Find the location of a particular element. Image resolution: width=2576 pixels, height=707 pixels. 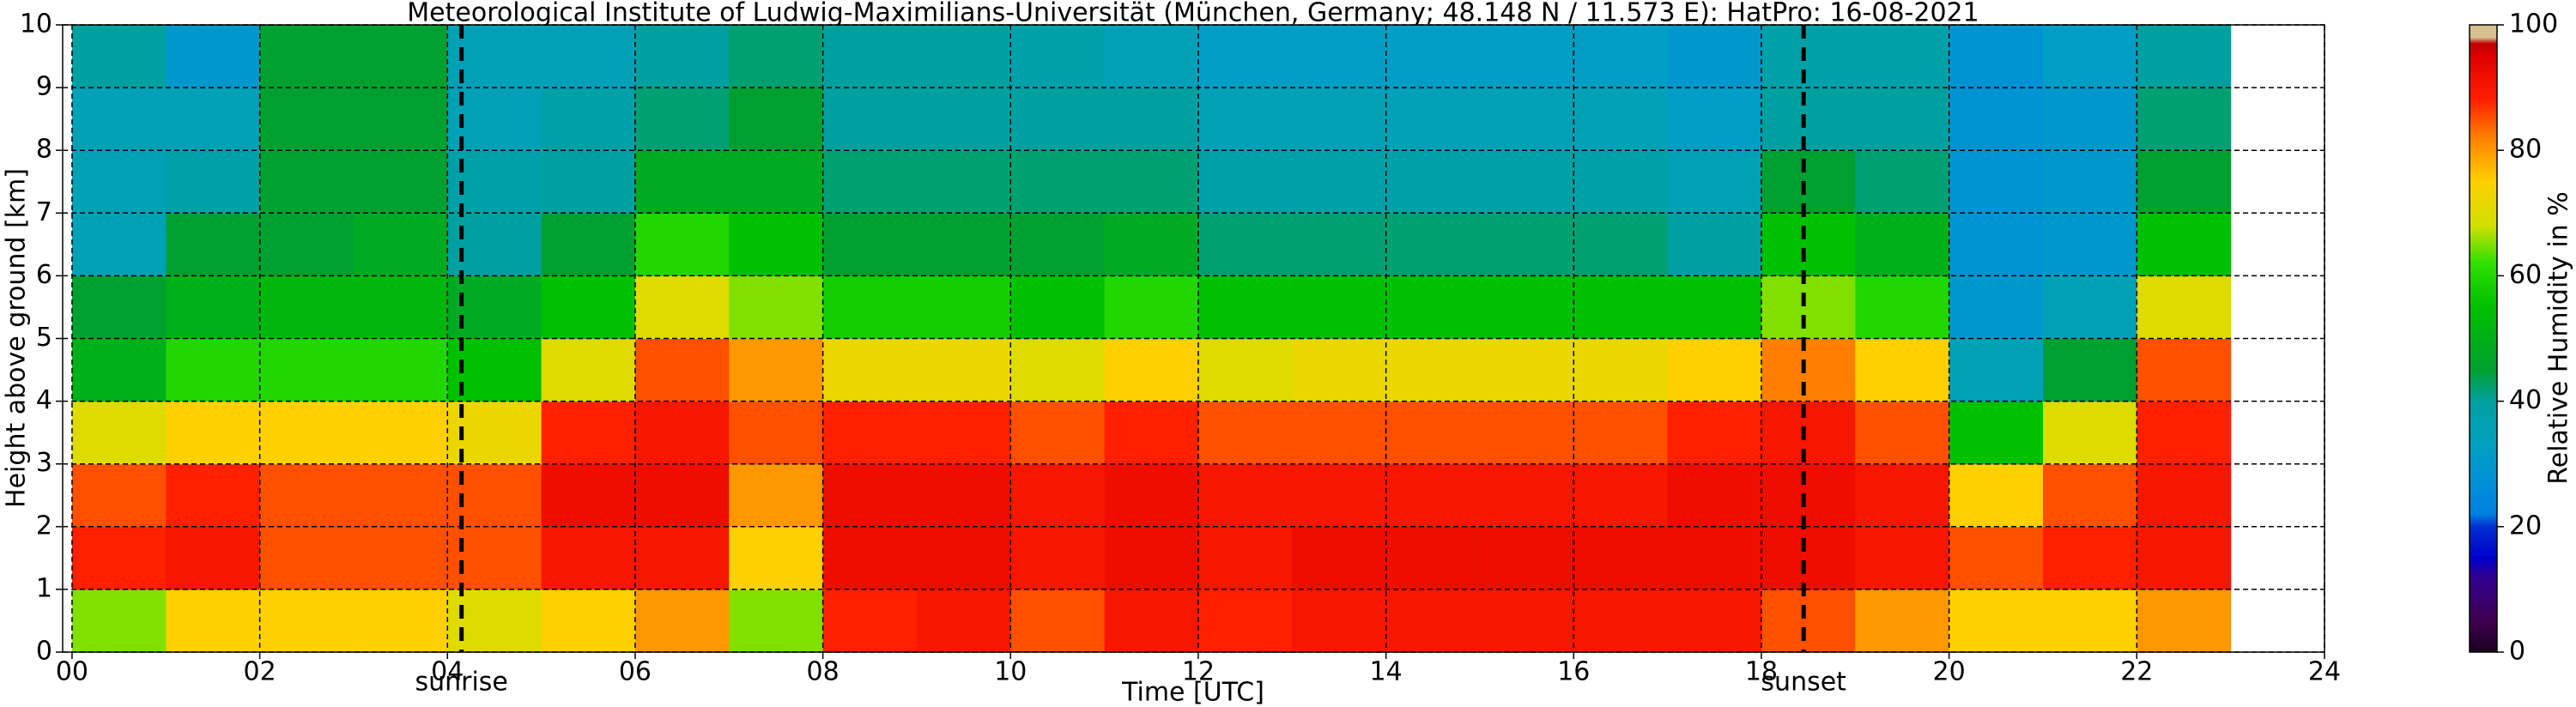

y-tick-label: 6 is located at coordinates (44, 275).